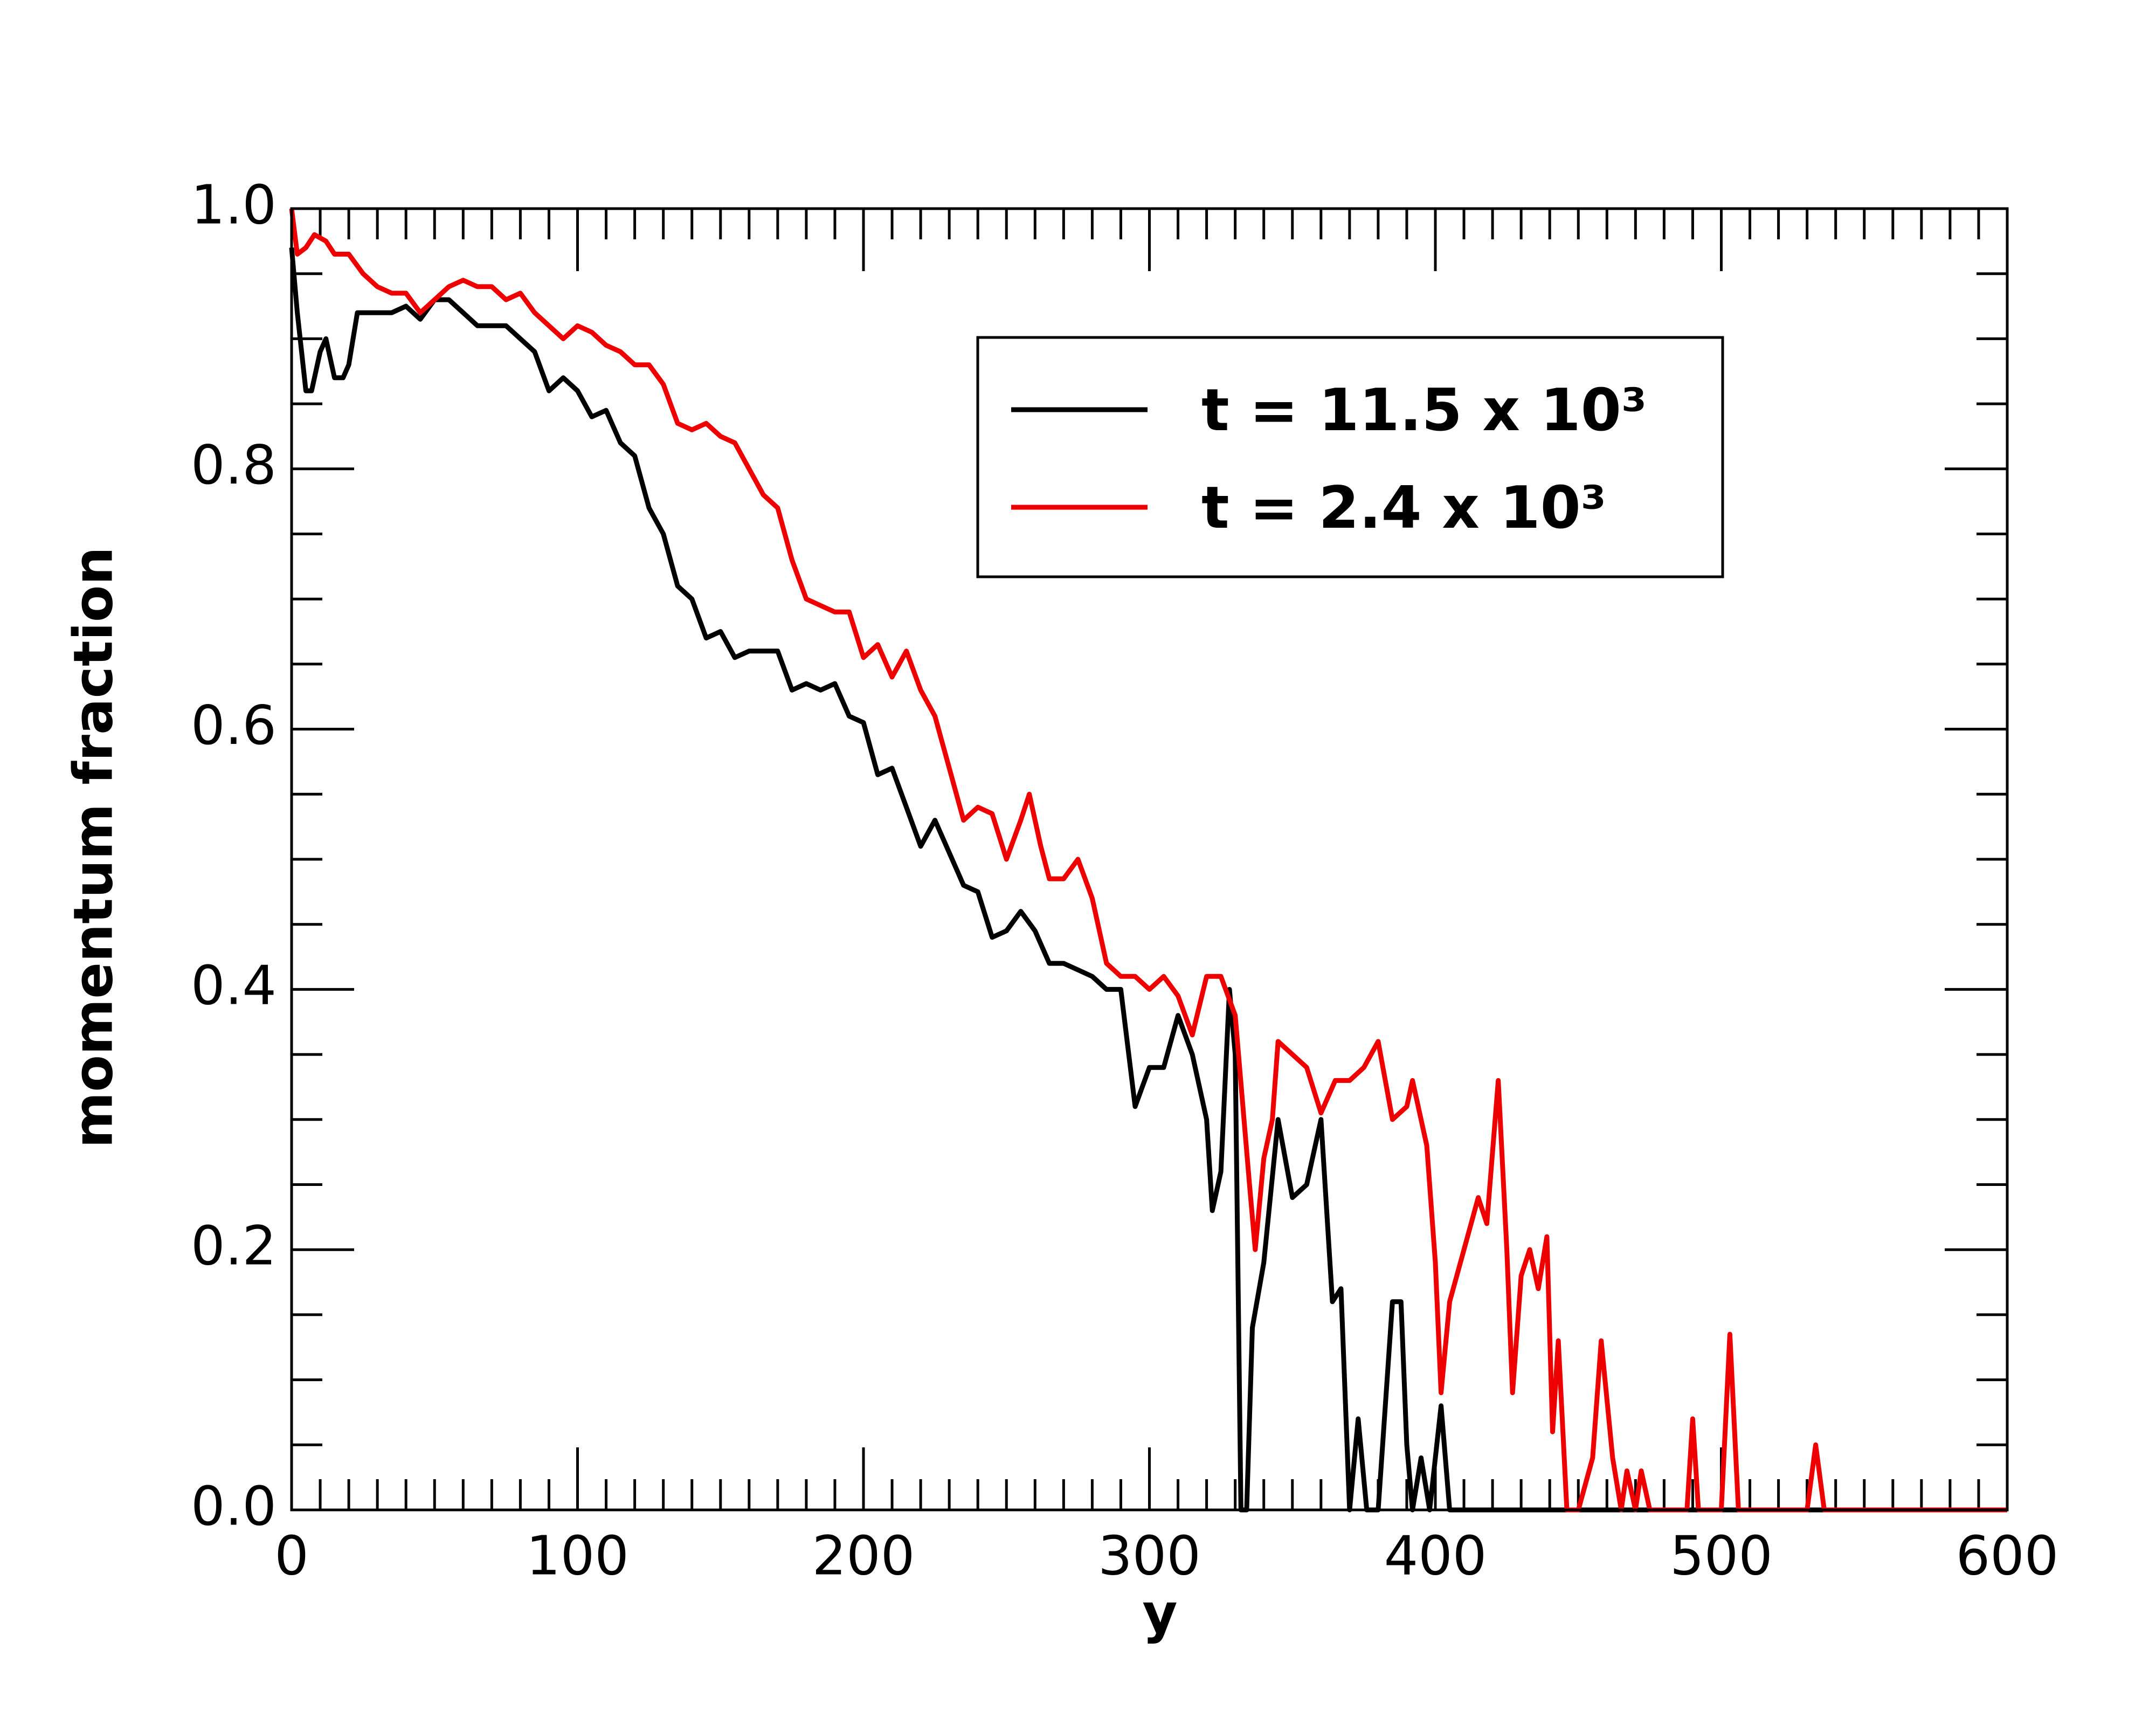 The width and height of the screenshot is (2156, 1725). Describe the element at coordinates (234, 464) in the screenshot. I see `y-tick-label: 0.8` at that location.